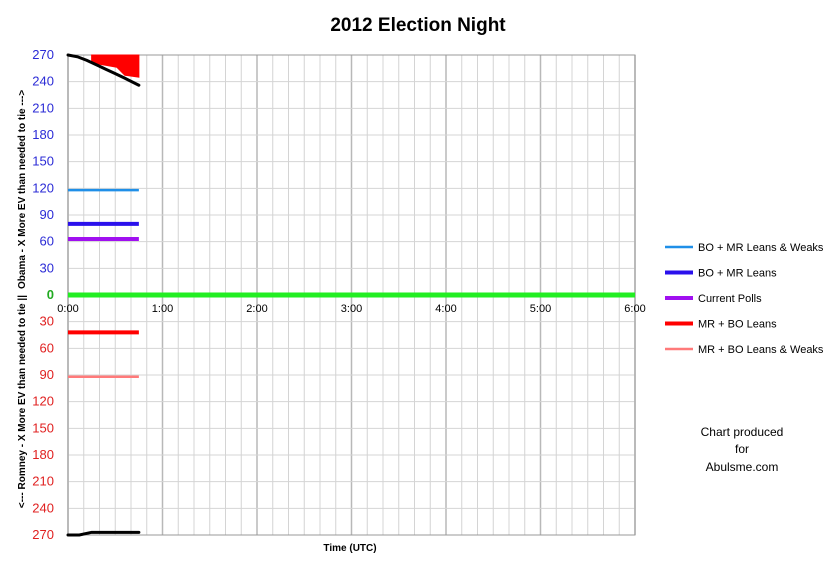 This screenshot has height=568, width=837. Describe the element at coordinates (761, 248) in the screenshot. I see `legend-entry-label: BO + MR Leans & Weaks` at that location.